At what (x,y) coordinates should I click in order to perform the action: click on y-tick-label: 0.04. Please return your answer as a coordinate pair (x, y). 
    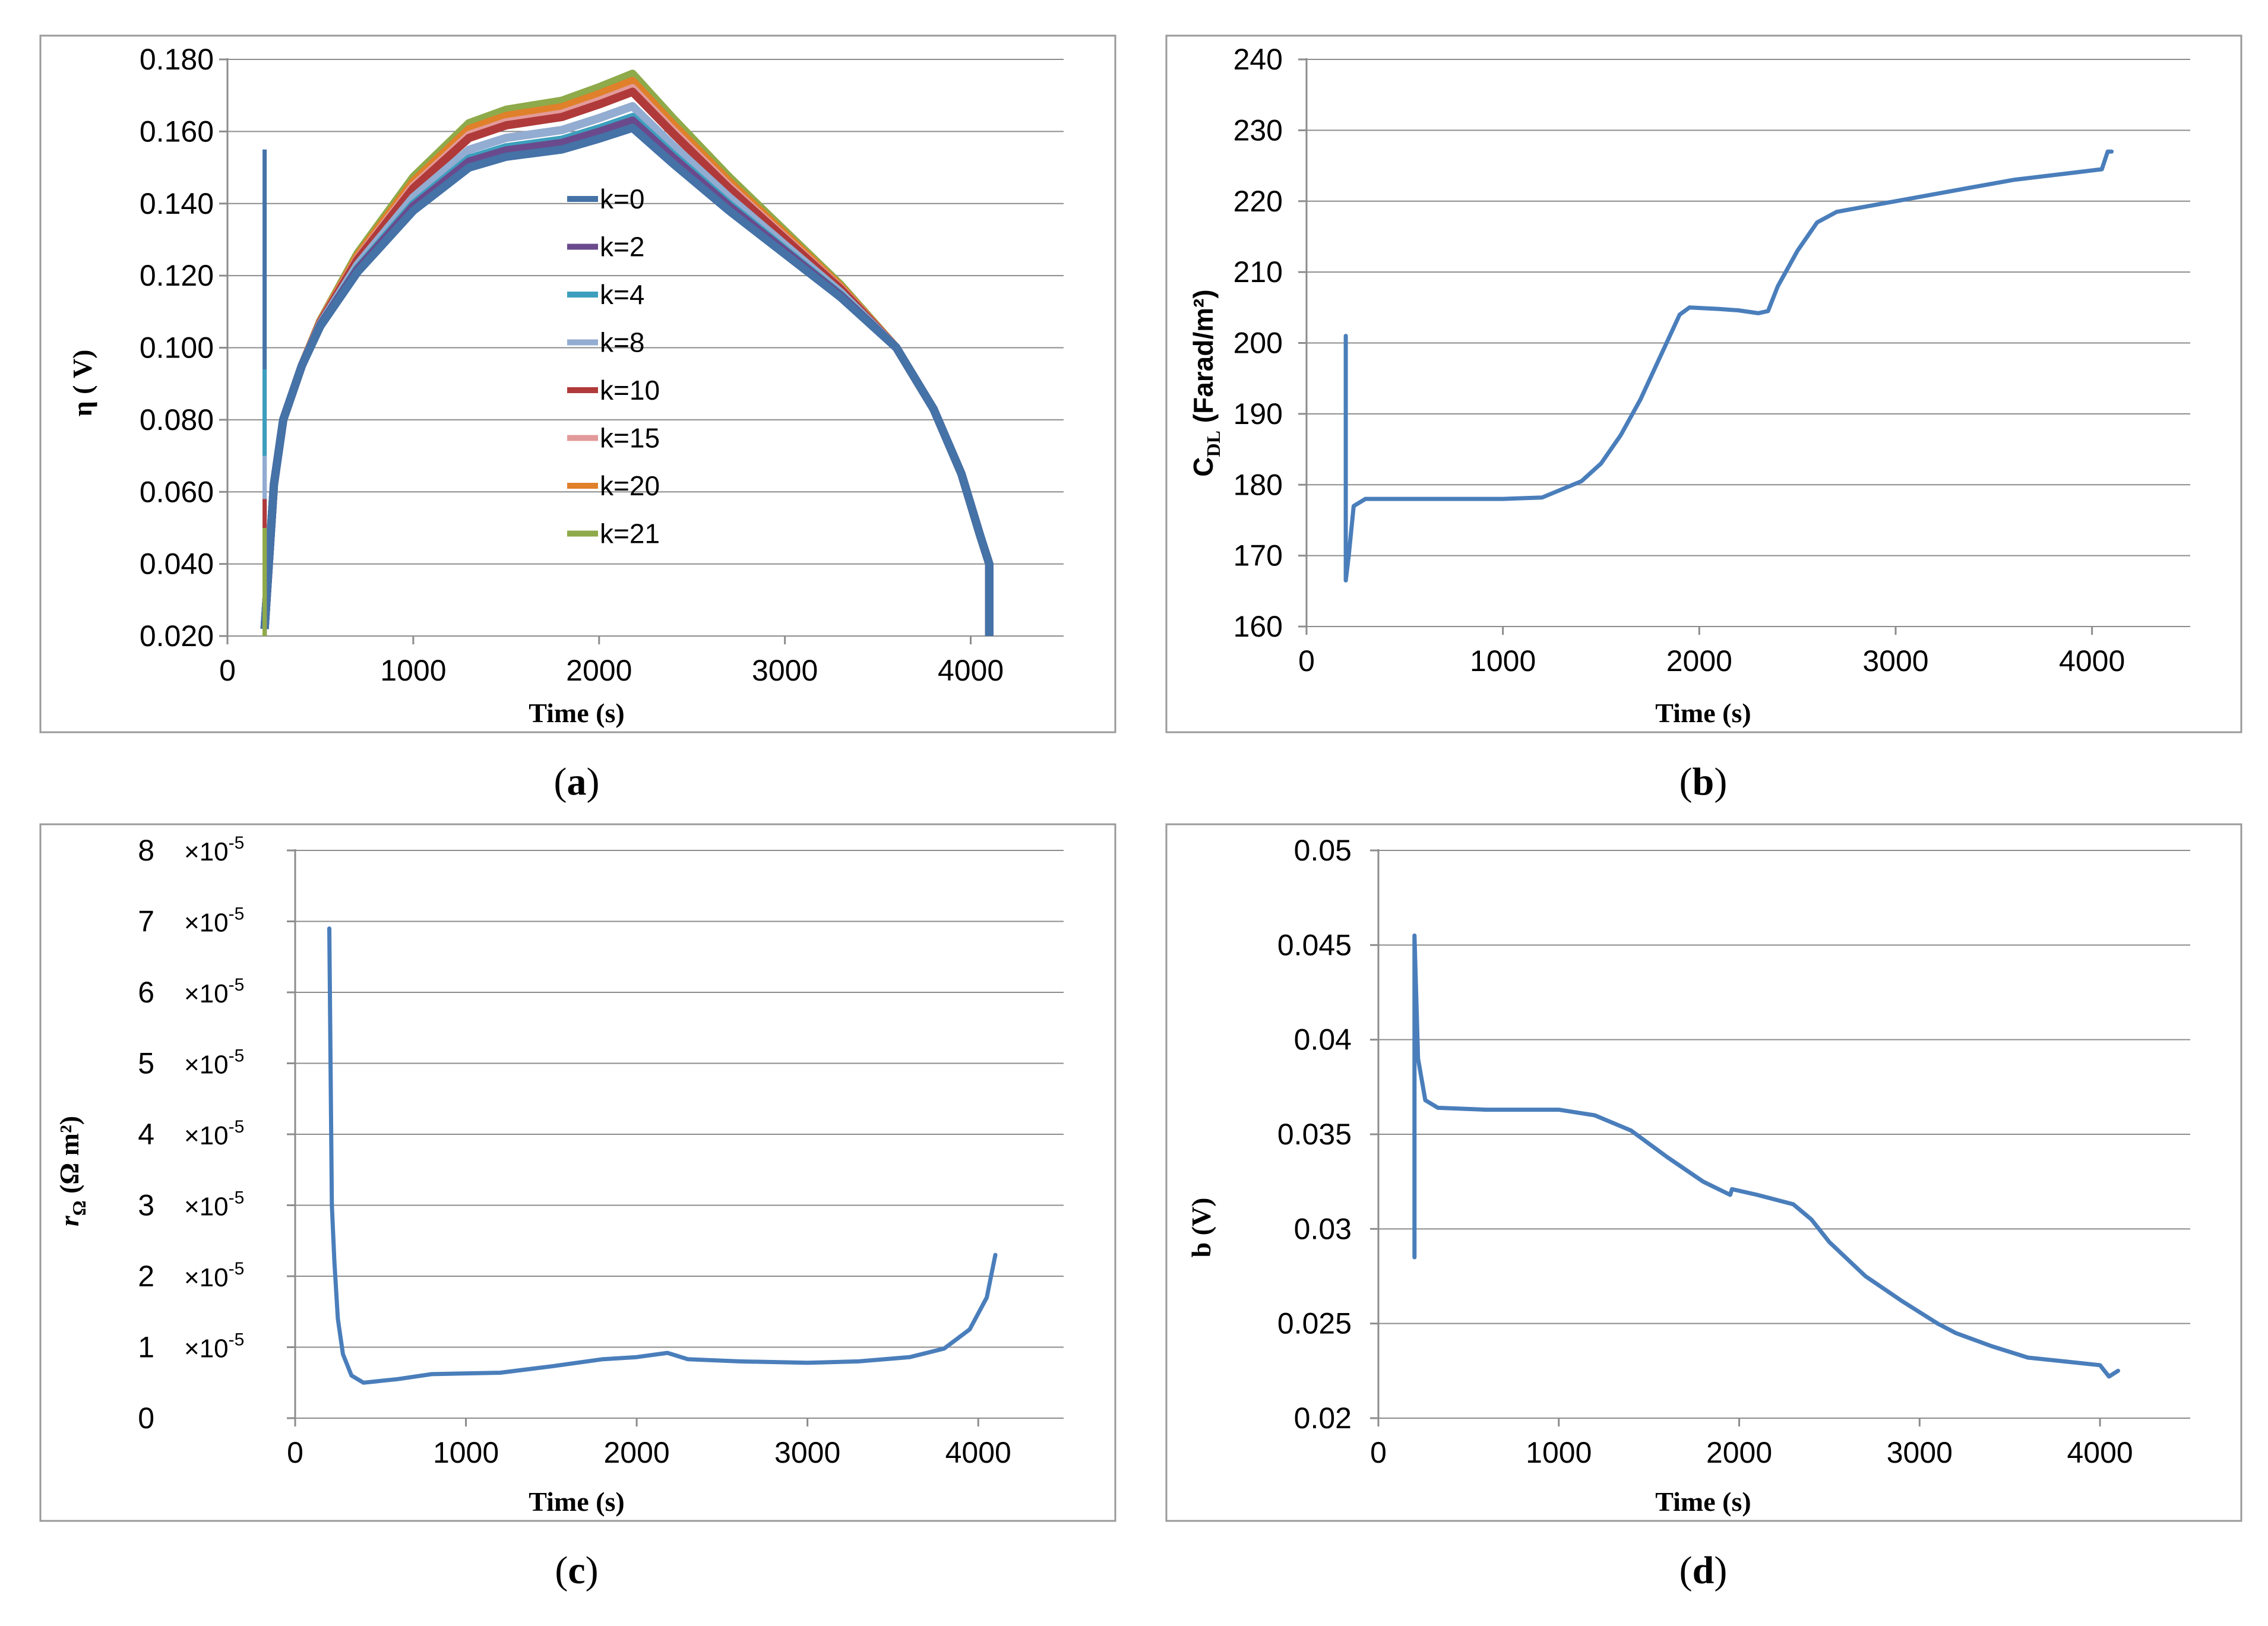
    Looking at the image, I should click on (1323, 1039).